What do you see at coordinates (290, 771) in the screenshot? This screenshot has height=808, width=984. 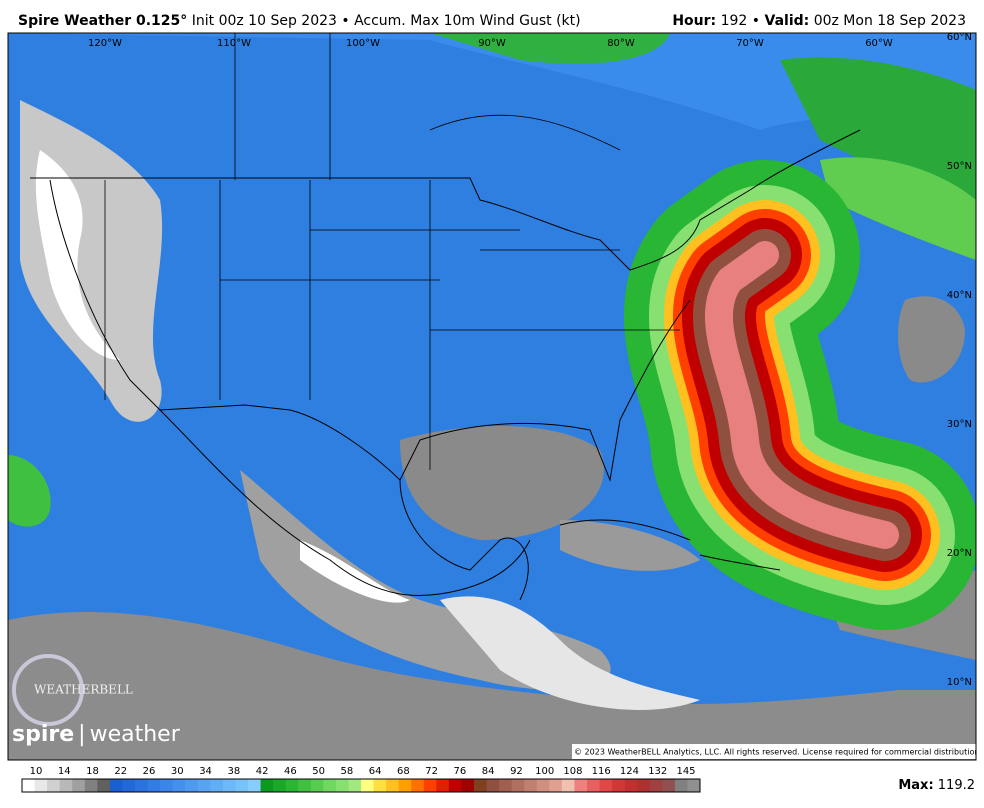 I see `colorbar-label: 46` at bounding box center [290, 771].